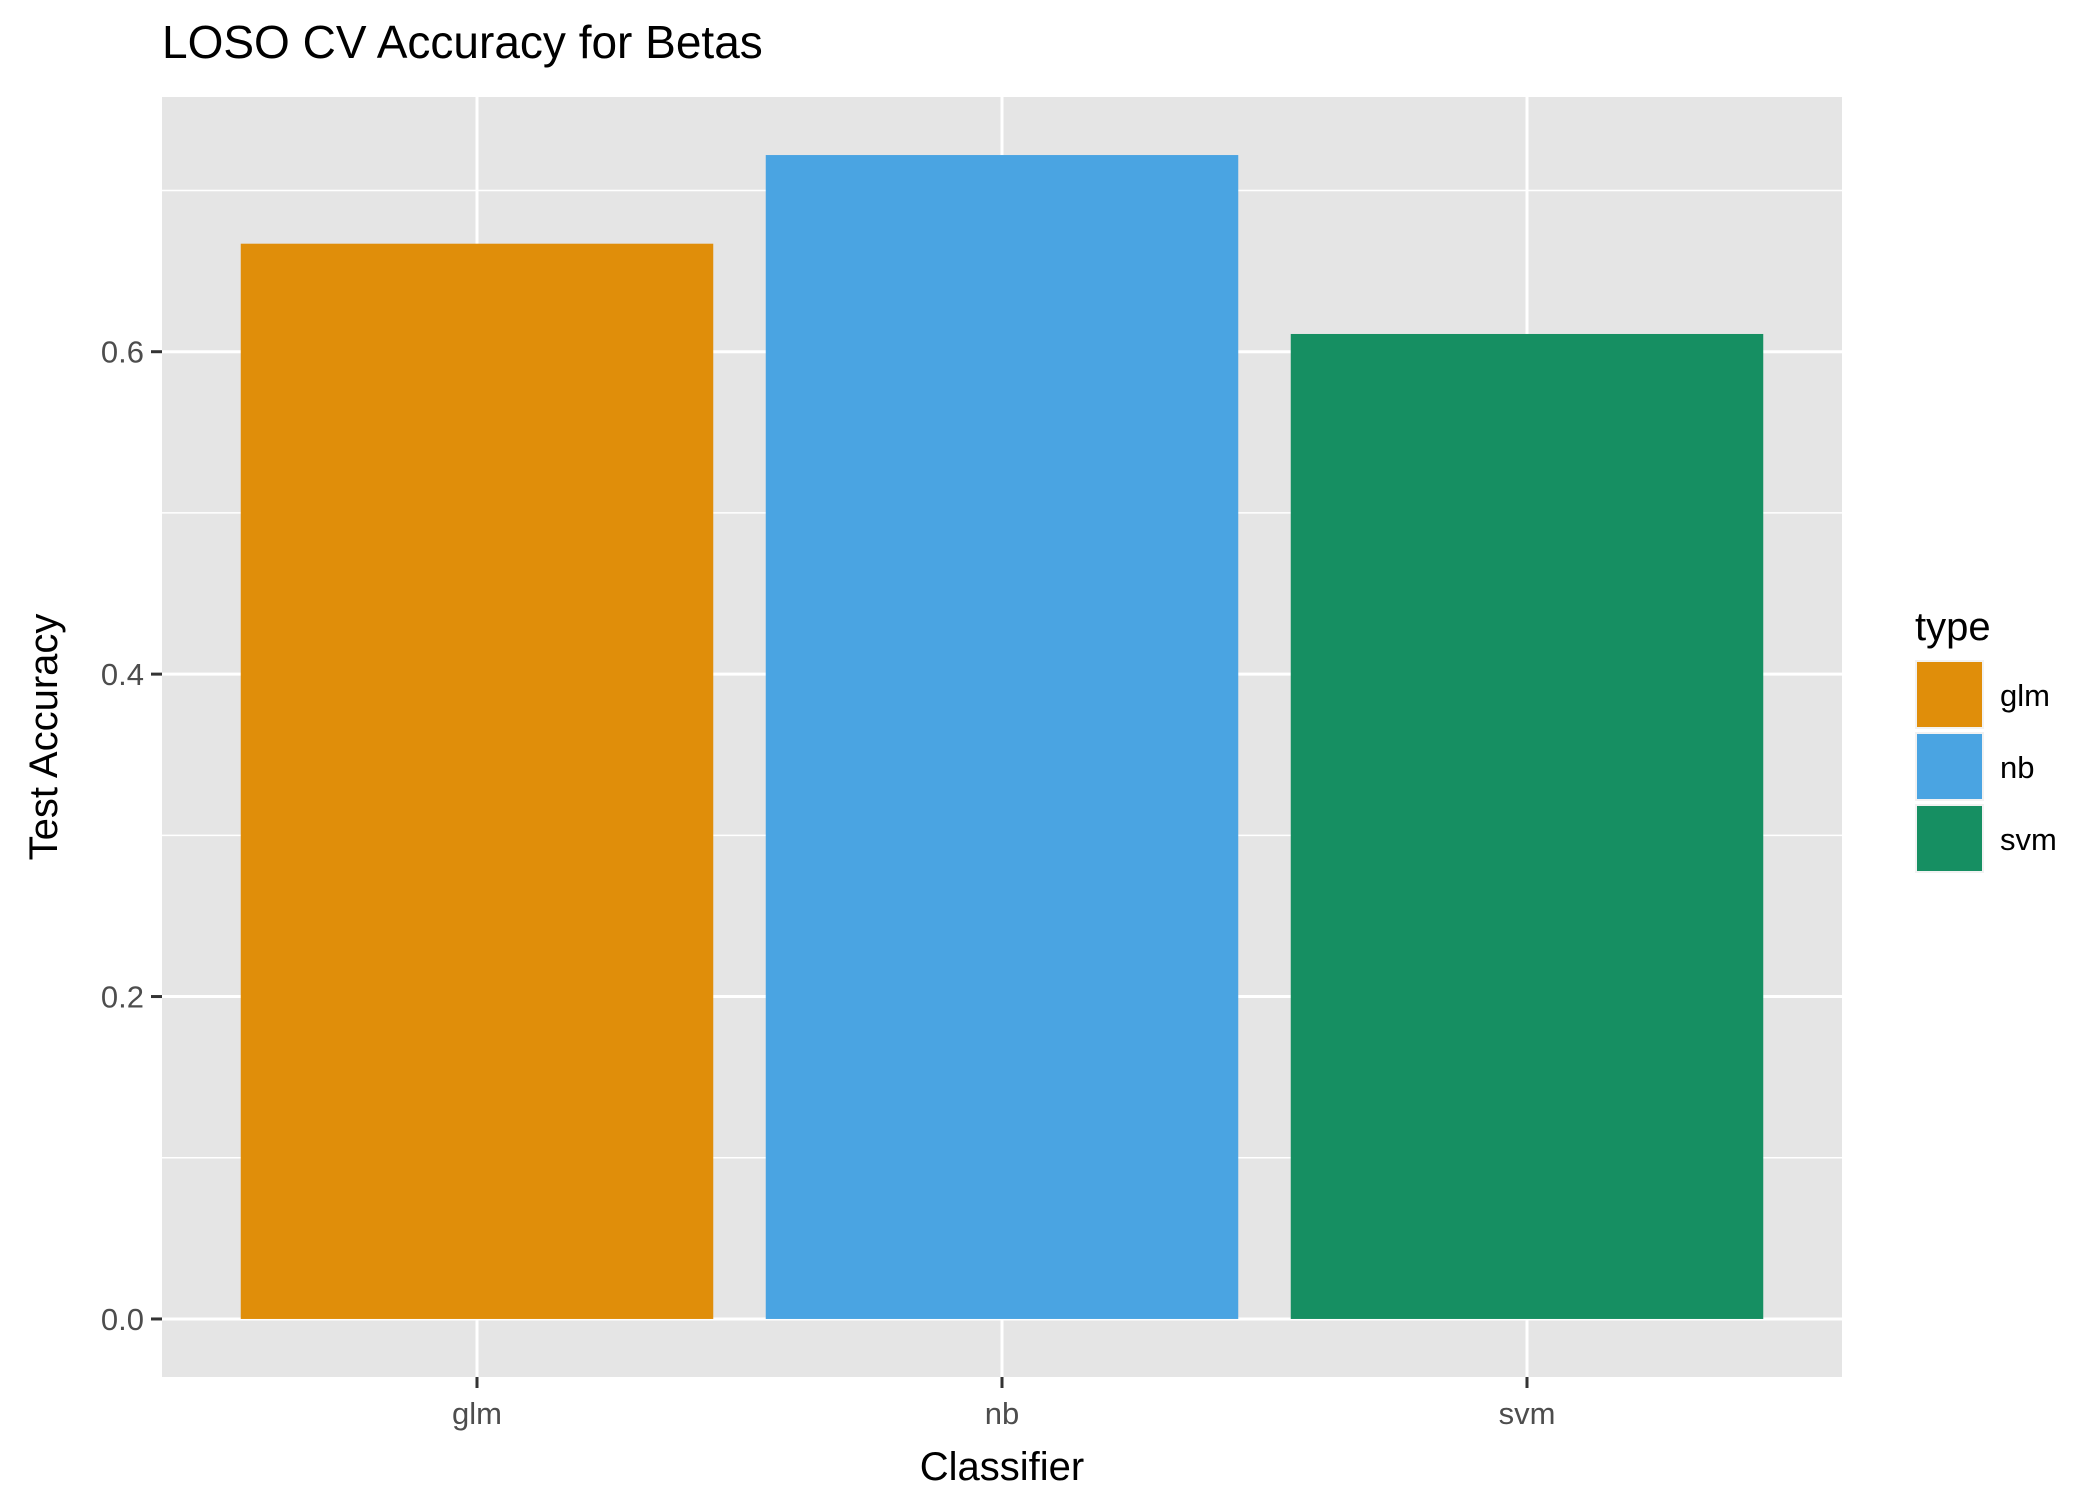 The height and width of the screenshot is (1504, 2099). Describe the element at coordinates (122, 997) in the screenshot. I see `y-tick-label: 0.2` at that location.